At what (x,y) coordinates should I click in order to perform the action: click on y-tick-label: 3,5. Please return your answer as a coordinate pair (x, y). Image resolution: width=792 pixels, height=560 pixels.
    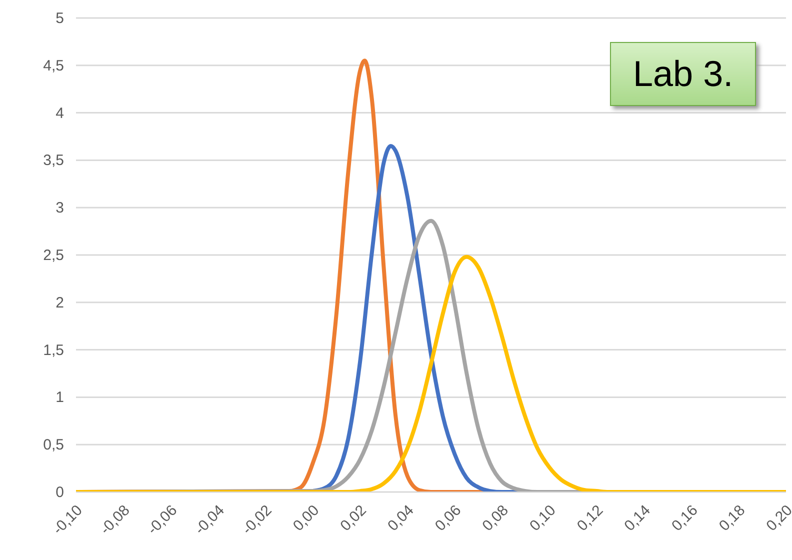
    Looking at the image, I should click on (53, 161).